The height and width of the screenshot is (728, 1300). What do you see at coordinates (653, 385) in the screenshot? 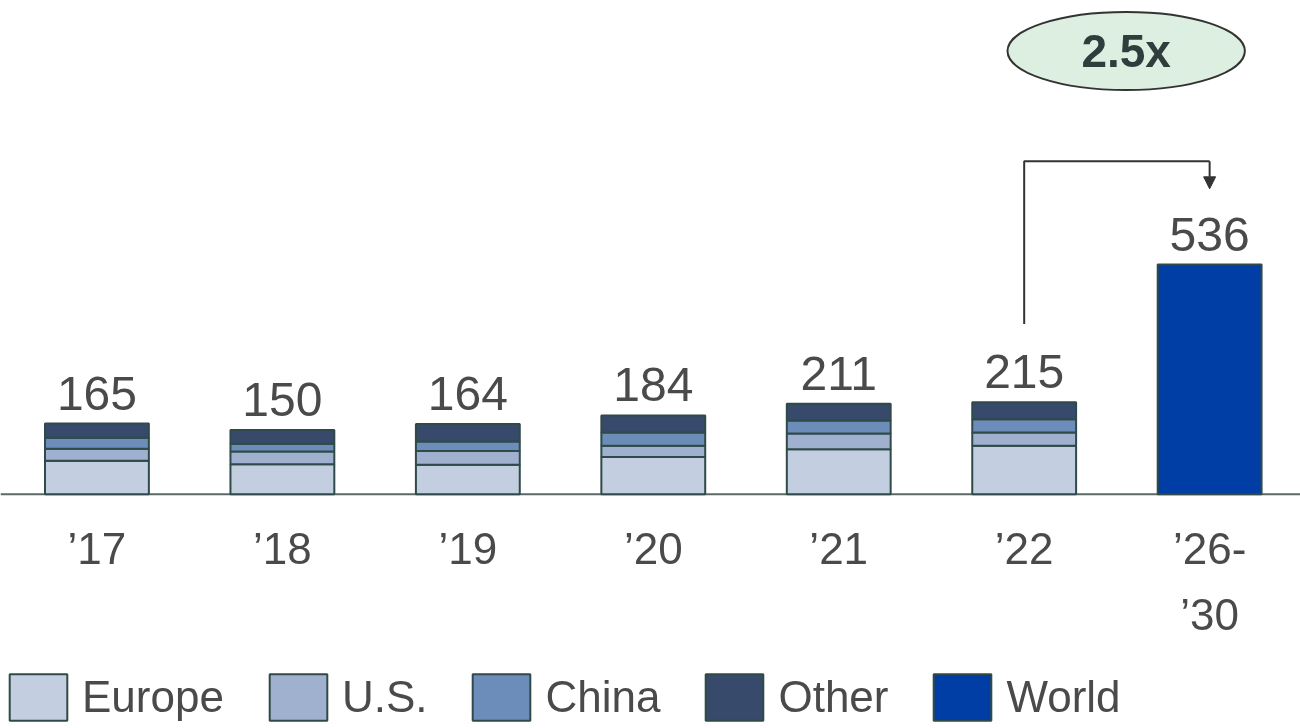
I see `total-label: 184` at bounding box center [653, 385].